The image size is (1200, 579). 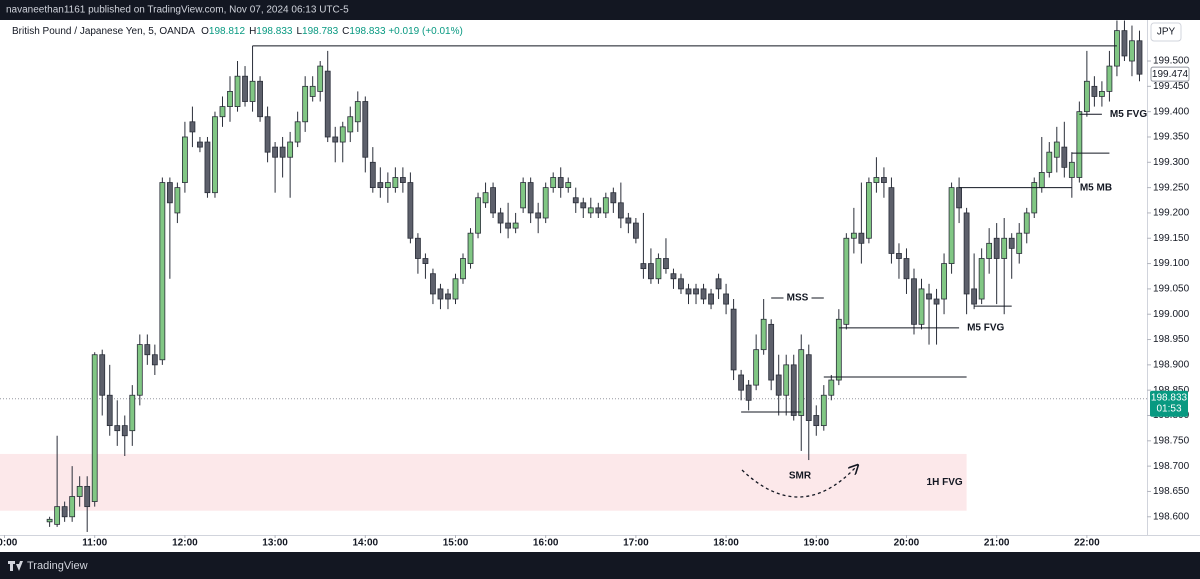 I want to click on level-label: M5 MB, so click(x=1096, y=187).